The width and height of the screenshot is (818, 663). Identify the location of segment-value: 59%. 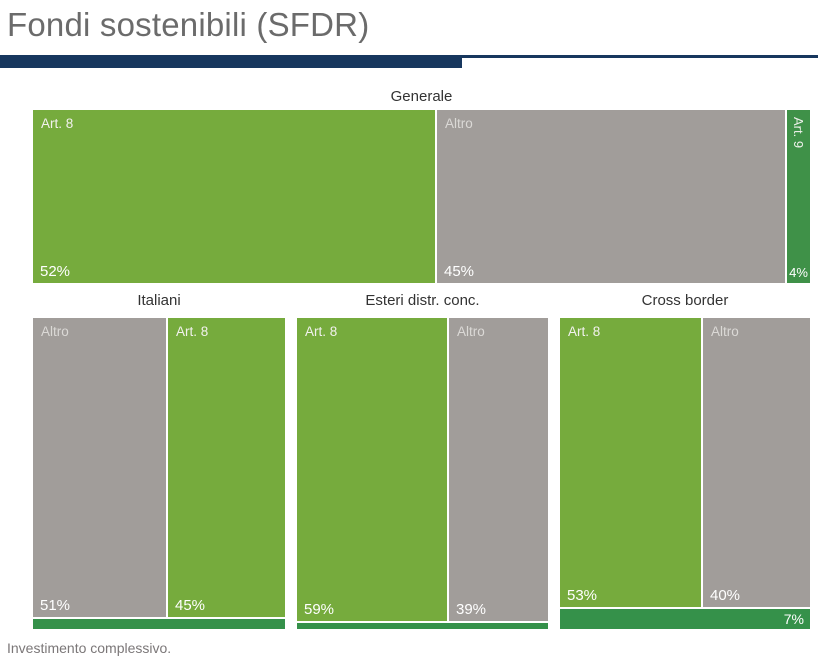
(319, 609).